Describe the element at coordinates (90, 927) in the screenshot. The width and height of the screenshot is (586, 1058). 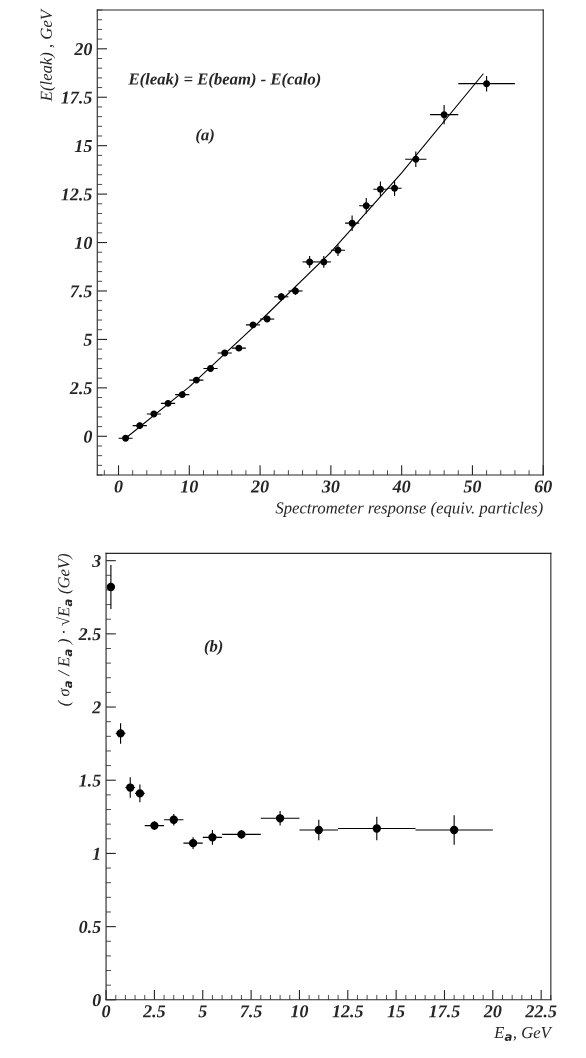
I see `y-tick-label: 0.5` at that location.